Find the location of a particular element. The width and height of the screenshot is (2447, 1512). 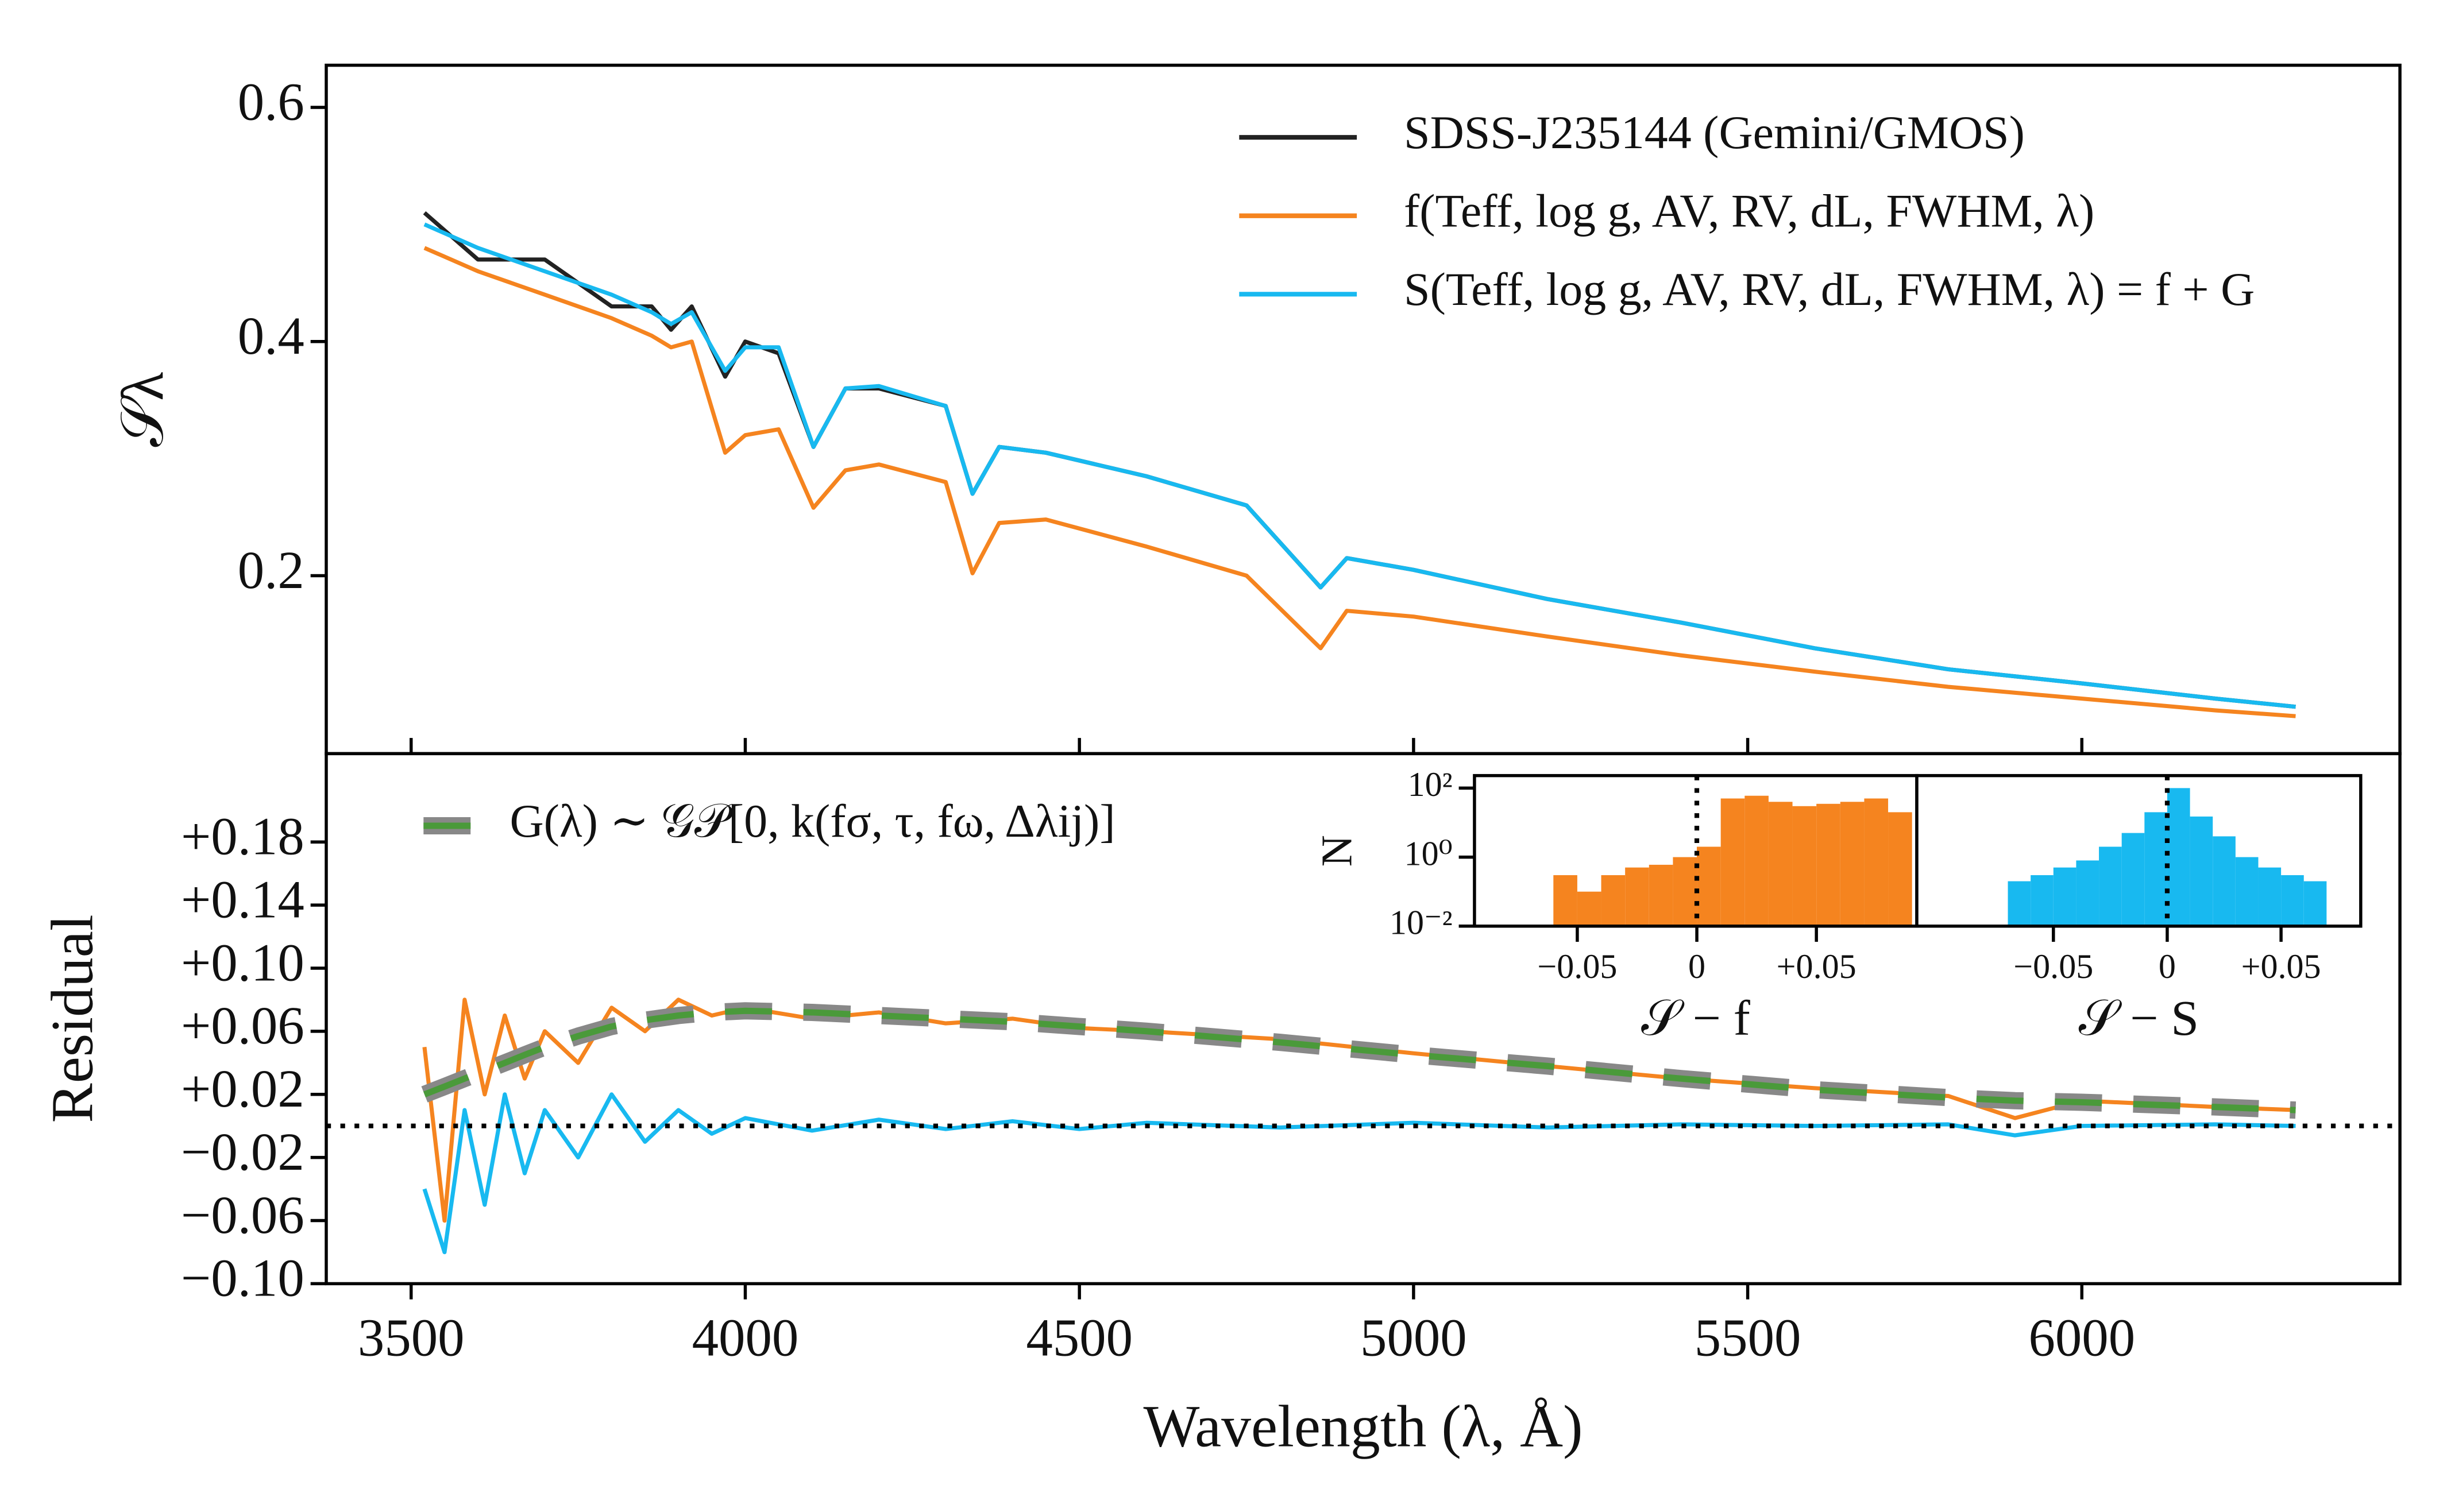

x-axis-label: 𝒮 − S is located at coordinates (2139, 1018).